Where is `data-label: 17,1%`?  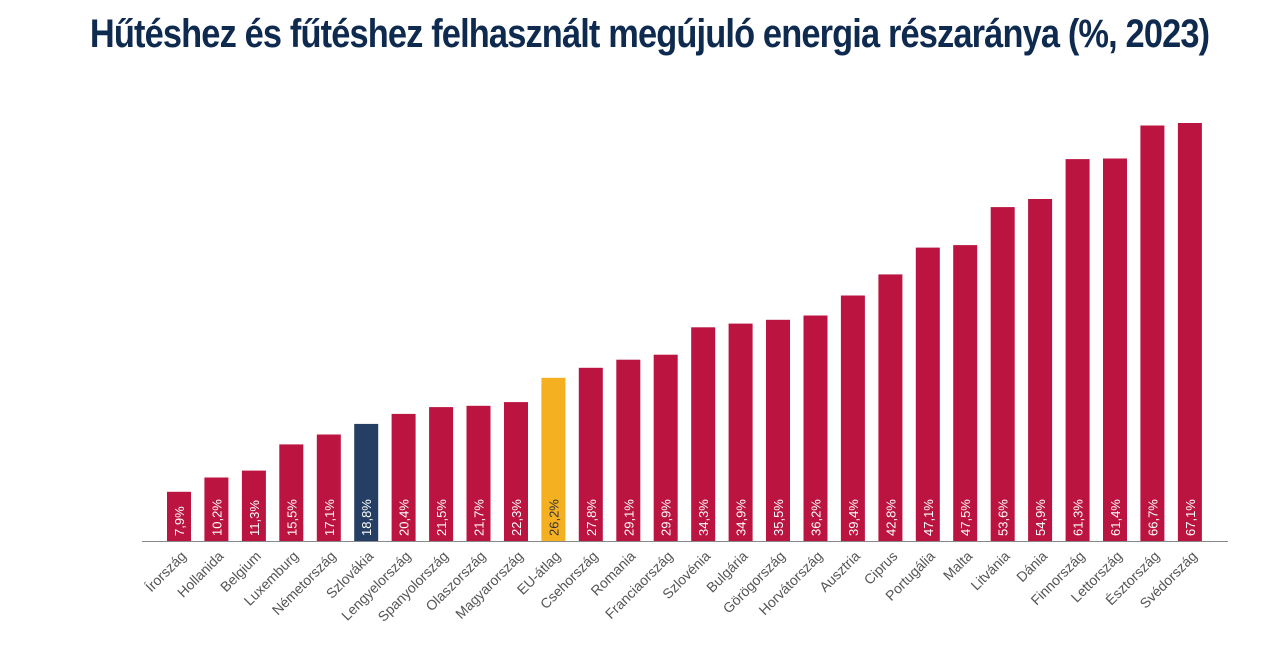 data-label: 17,1% is located at coordinates (329, 517).